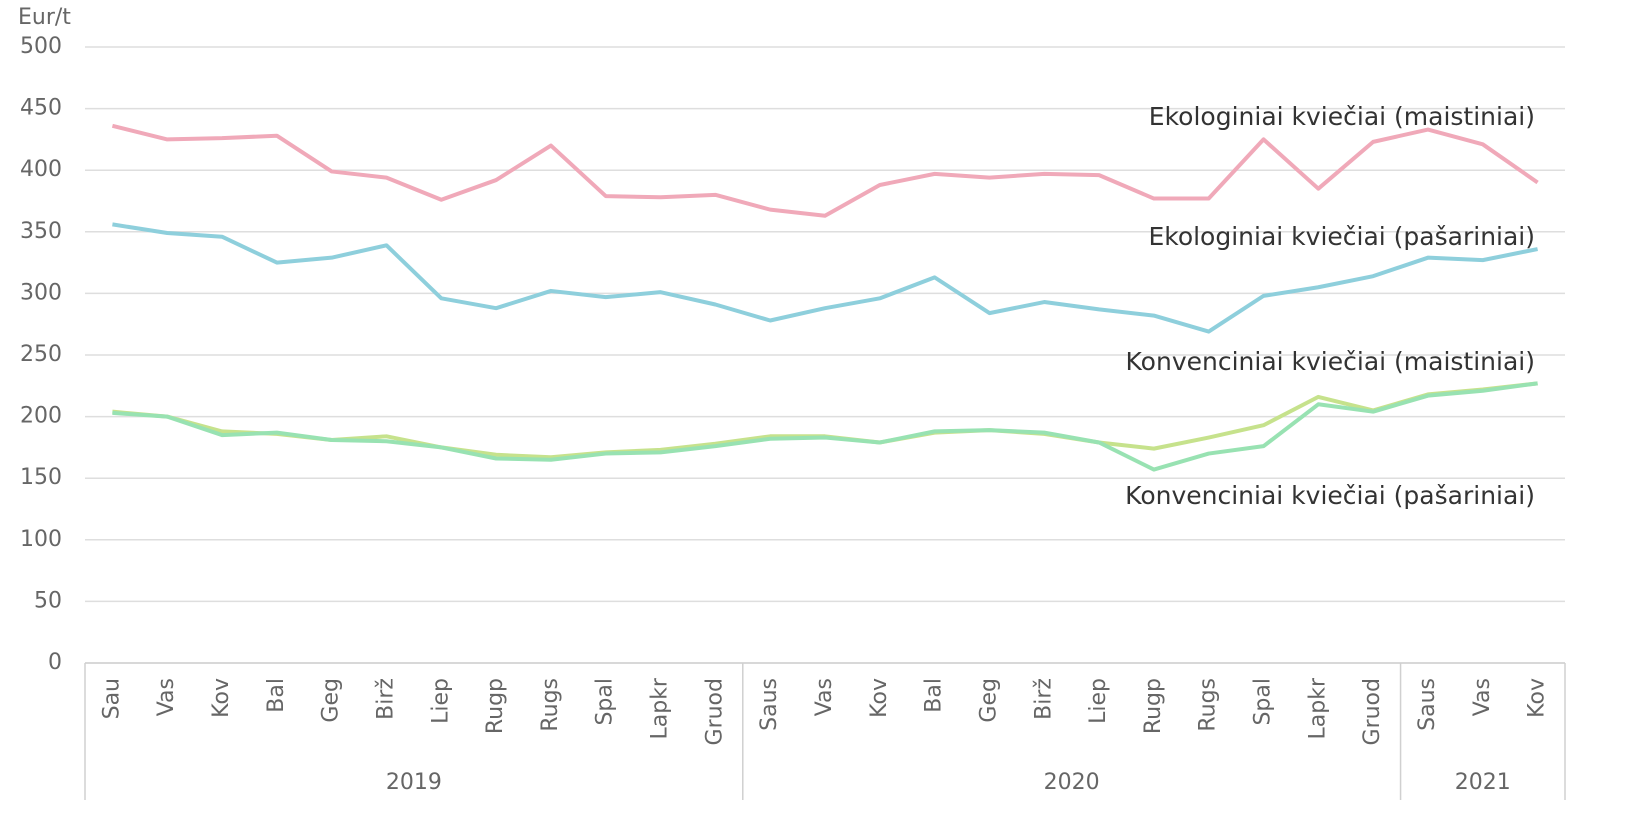 Image resolution: width=1632 pixels, height=832 pixels. Describe the element at coordinates (1342, 116) in the screenshot. I see `series-label: Ekologiniai kviečiai (maistiniai)` at that location.